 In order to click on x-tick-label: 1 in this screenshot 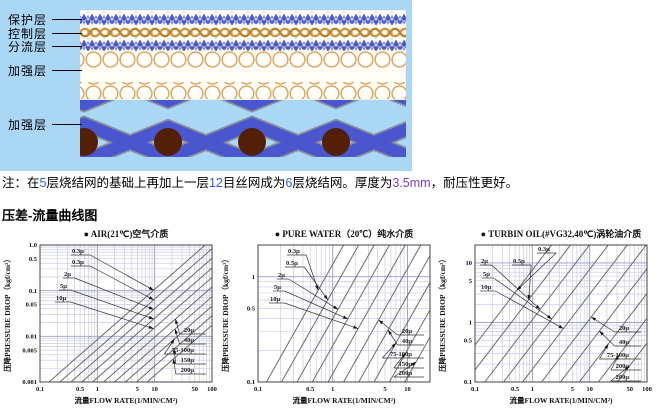, I will do `click(332, 389)`.